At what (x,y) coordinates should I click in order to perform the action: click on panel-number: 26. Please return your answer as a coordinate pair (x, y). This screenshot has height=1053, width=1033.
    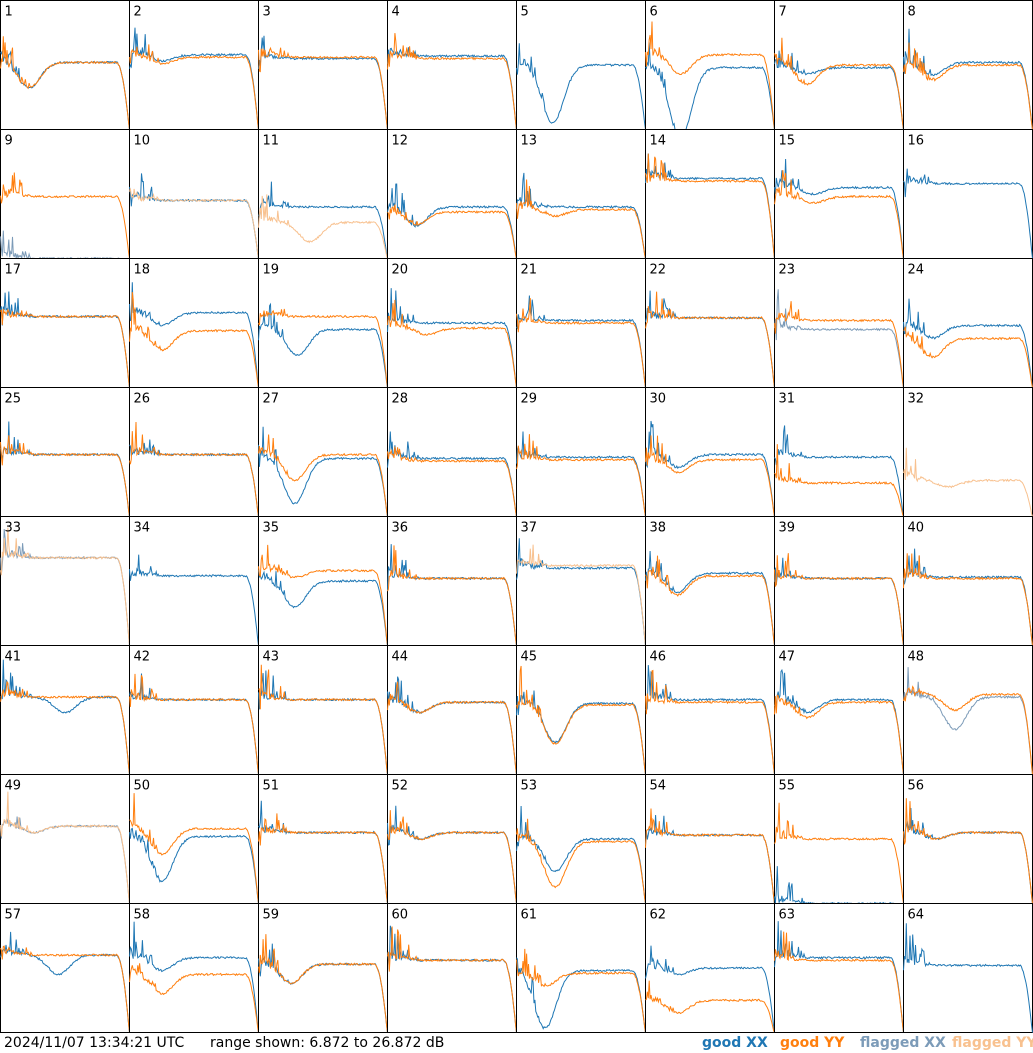
    Looking at the image, I should click on (142, 399).